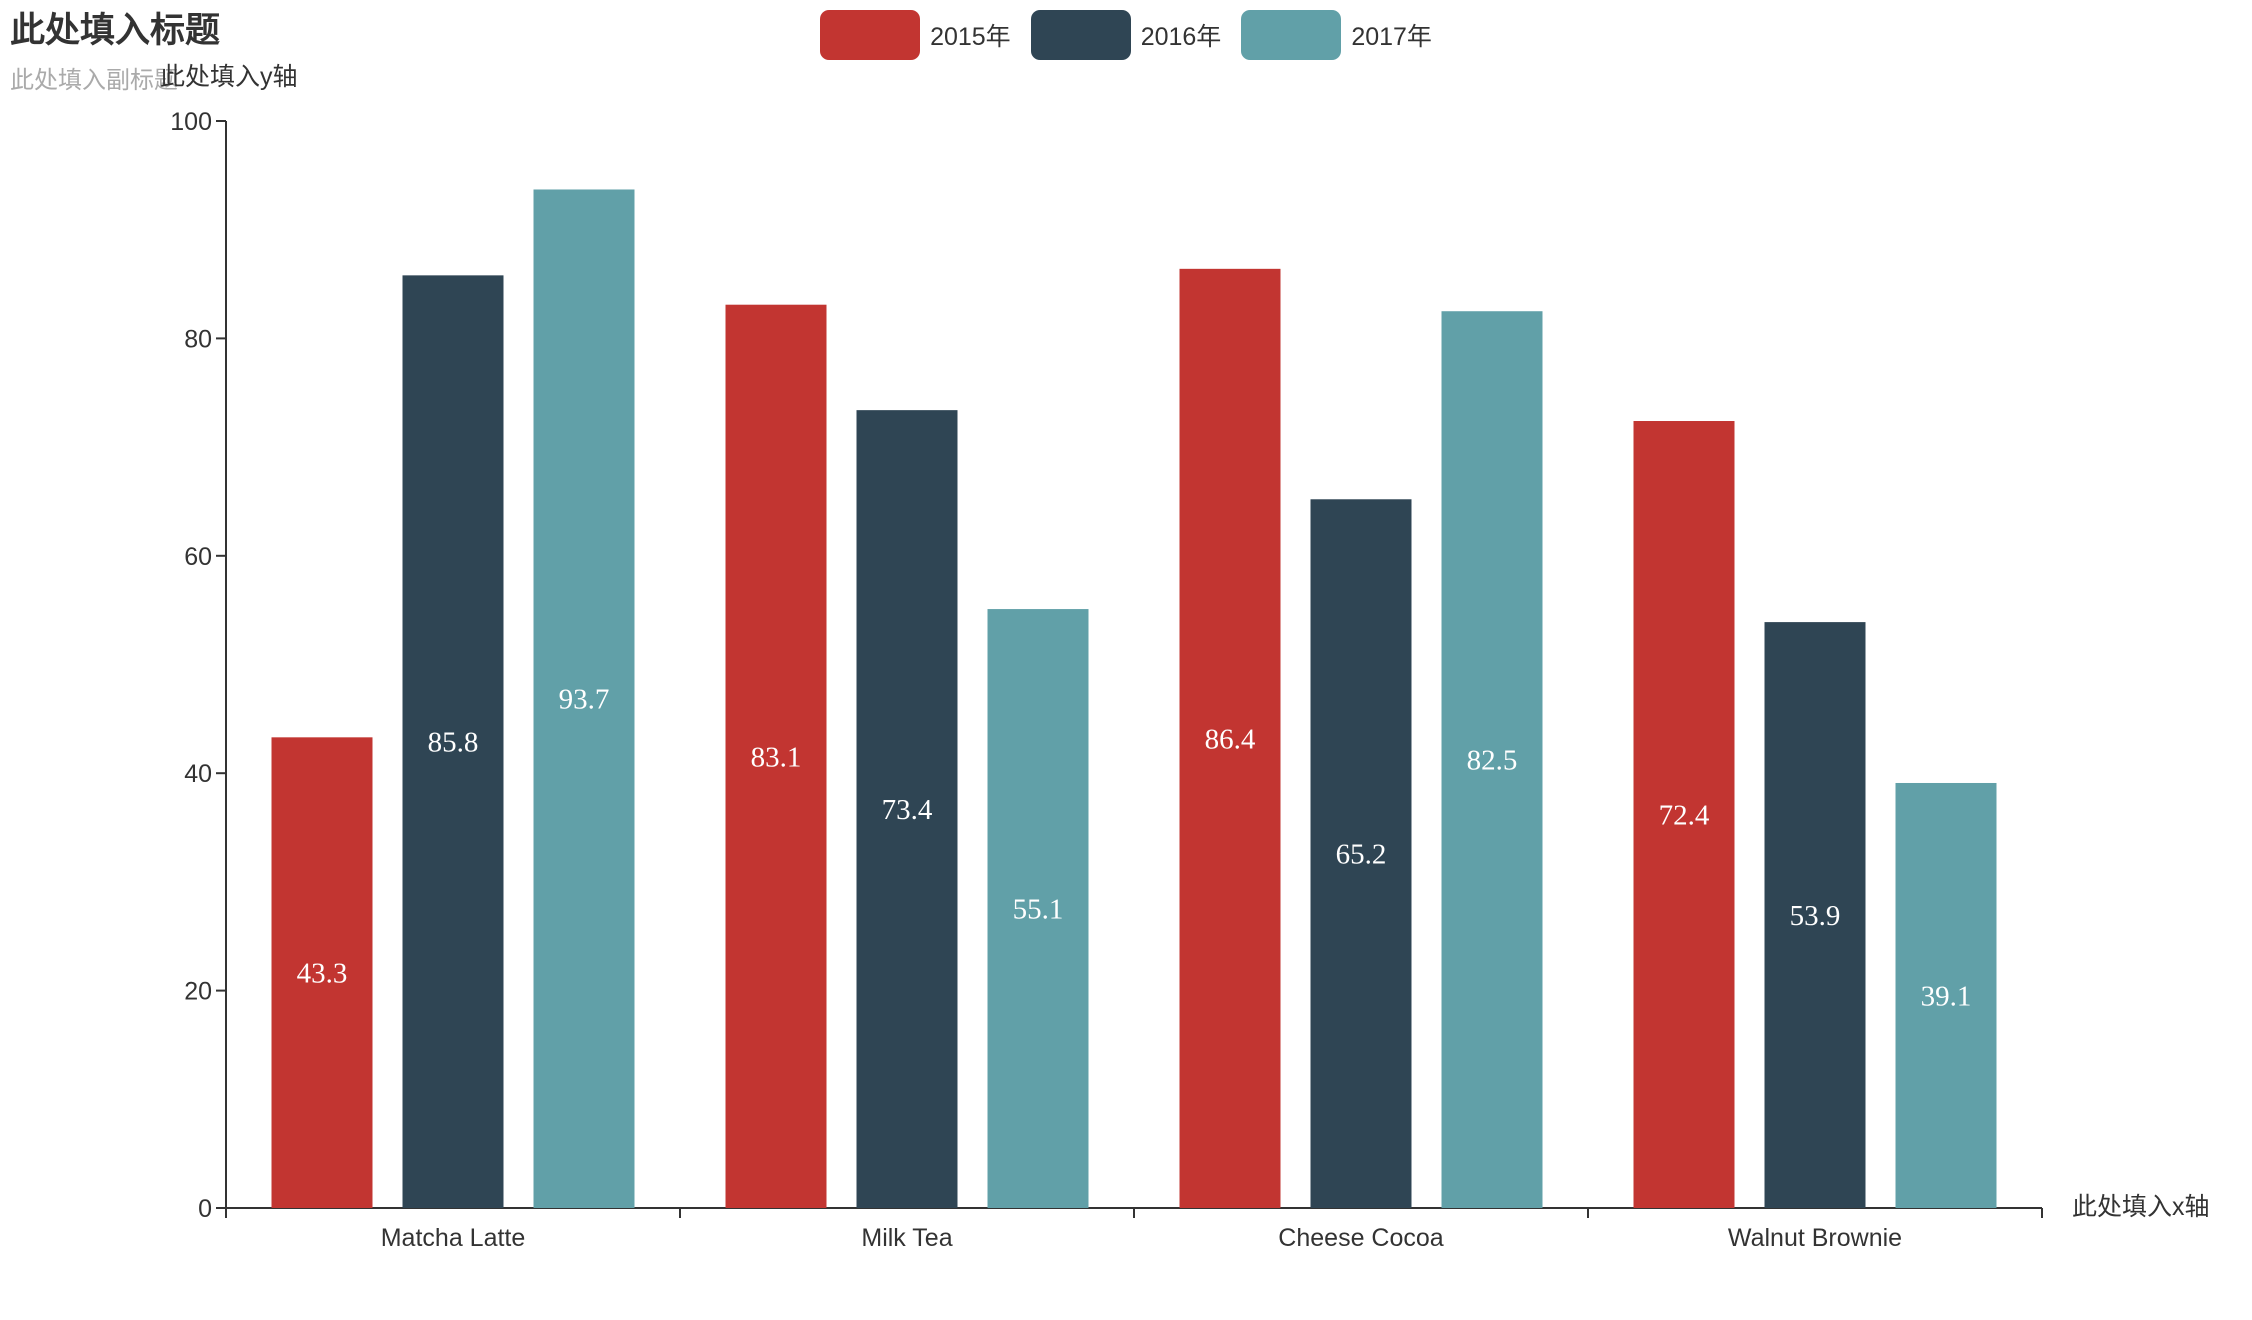 This screenshot has height=1320, width=2252. What do you see at coordinates (1080, 35) in the screenshot?
I see `legend-swatch-2016` at bounding box center [1080, 35].